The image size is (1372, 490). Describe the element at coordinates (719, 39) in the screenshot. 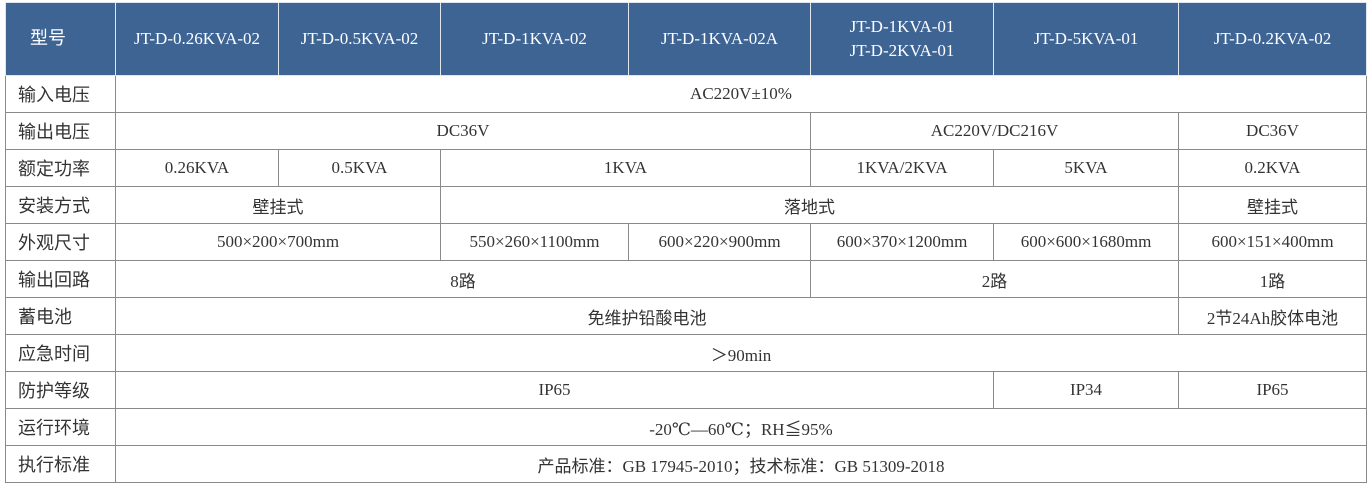

I see `header-cell: JT-D-1KVA-02A` at that location.